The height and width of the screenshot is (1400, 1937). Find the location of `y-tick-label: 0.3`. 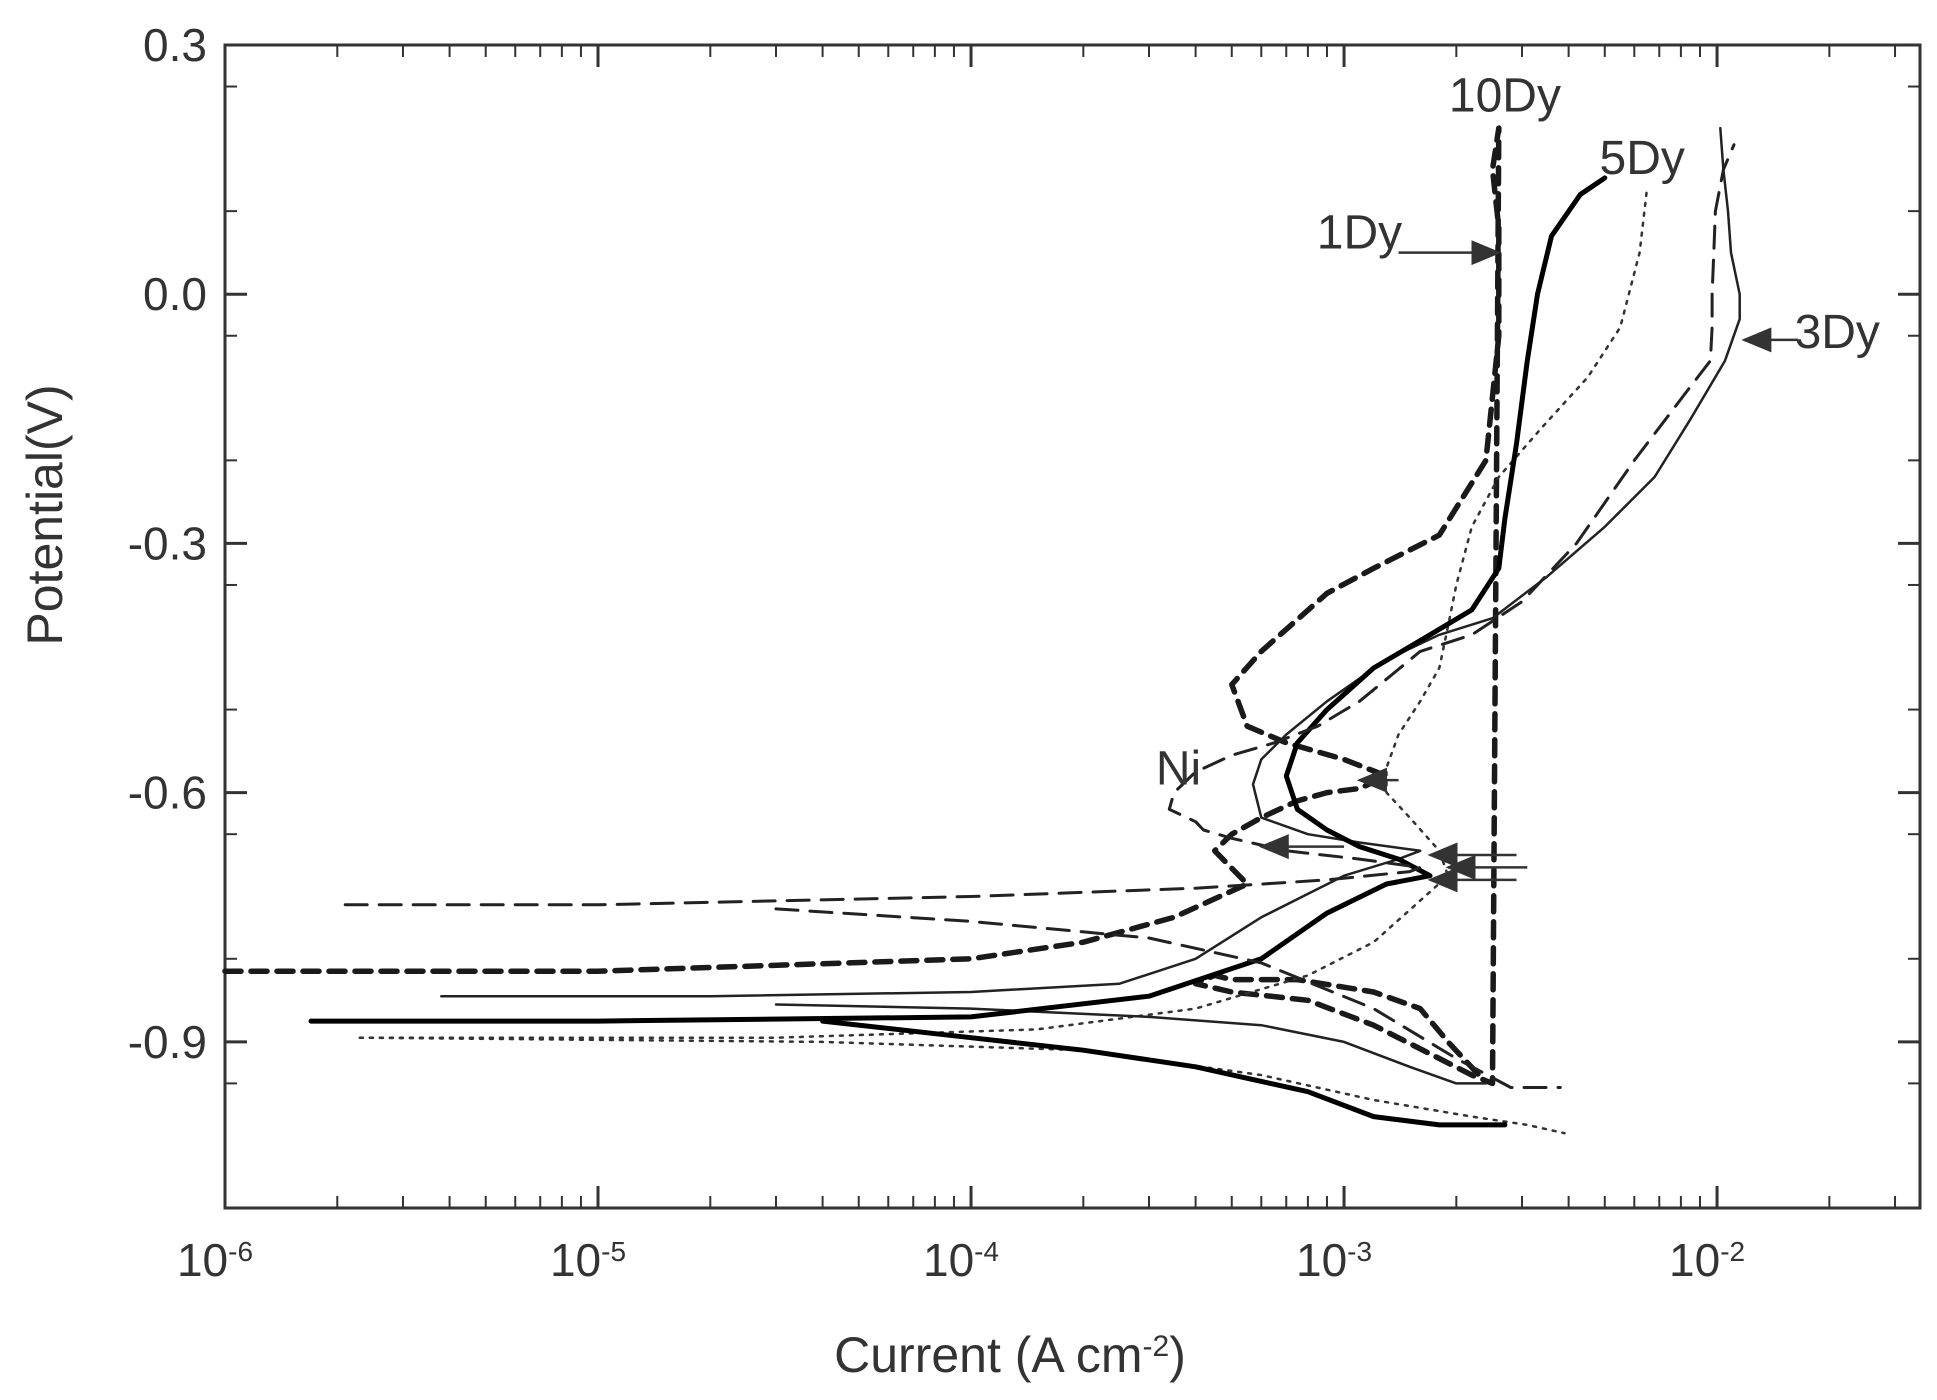

y-tick-label: 0.3 is located at coordinates (175, 45).